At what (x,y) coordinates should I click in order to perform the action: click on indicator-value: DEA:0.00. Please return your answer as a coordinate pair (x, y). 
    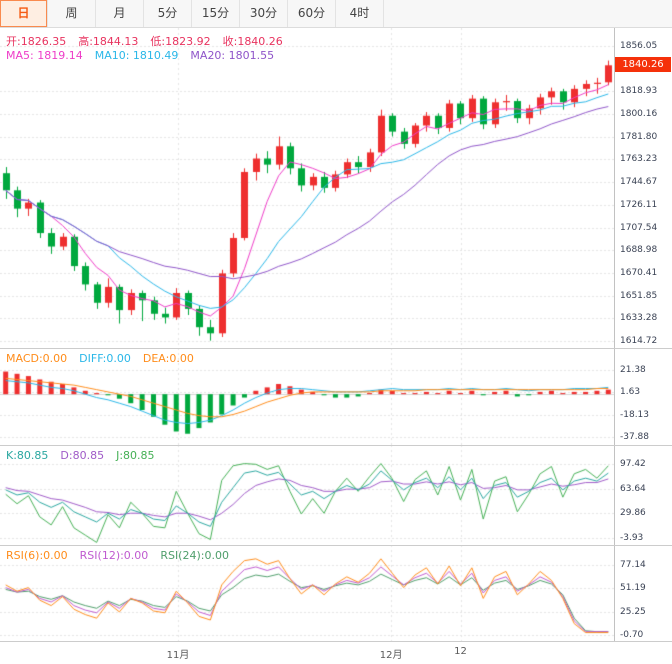
    Looking at the image, I should click on (168, 358).